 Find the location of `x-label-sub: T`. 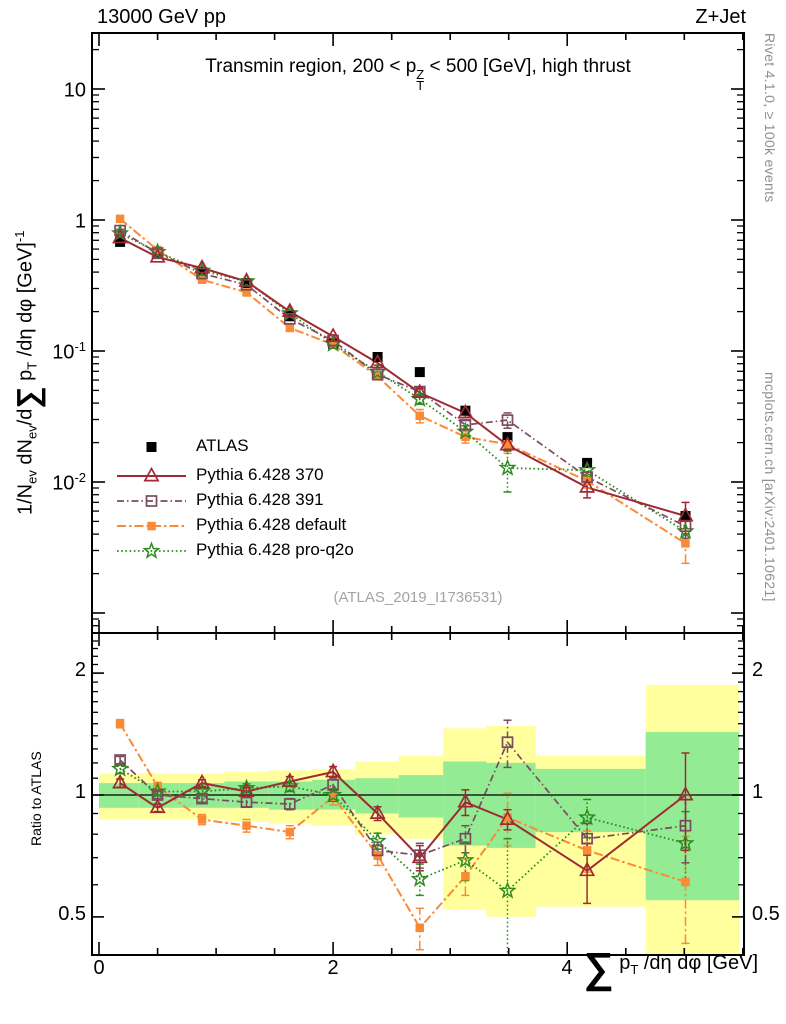

x-label-sub: T is located at coordinates (634, 969).